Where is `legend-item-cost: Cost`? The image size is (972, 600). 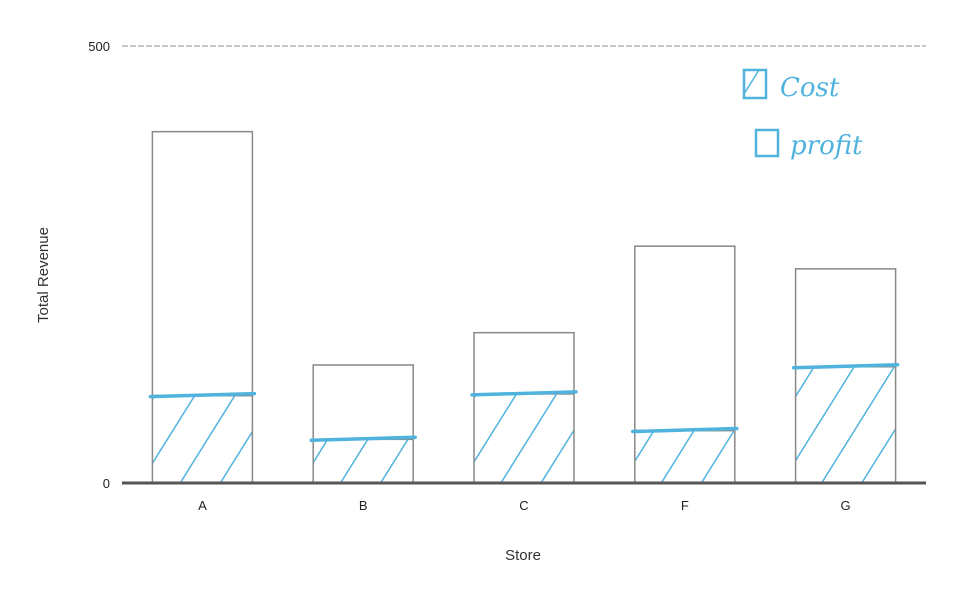
legend-item-cost: Cost is located at coordinates (791, 85).